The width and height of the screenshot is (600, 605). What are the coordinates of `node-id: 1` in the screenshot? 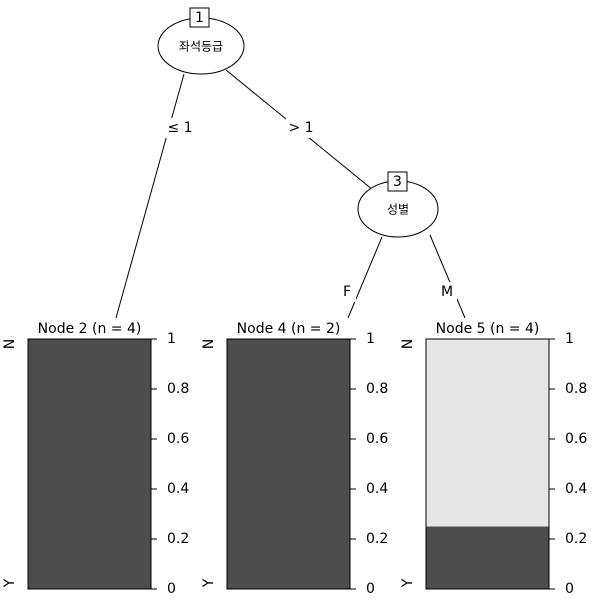 It's located at (199, 18).